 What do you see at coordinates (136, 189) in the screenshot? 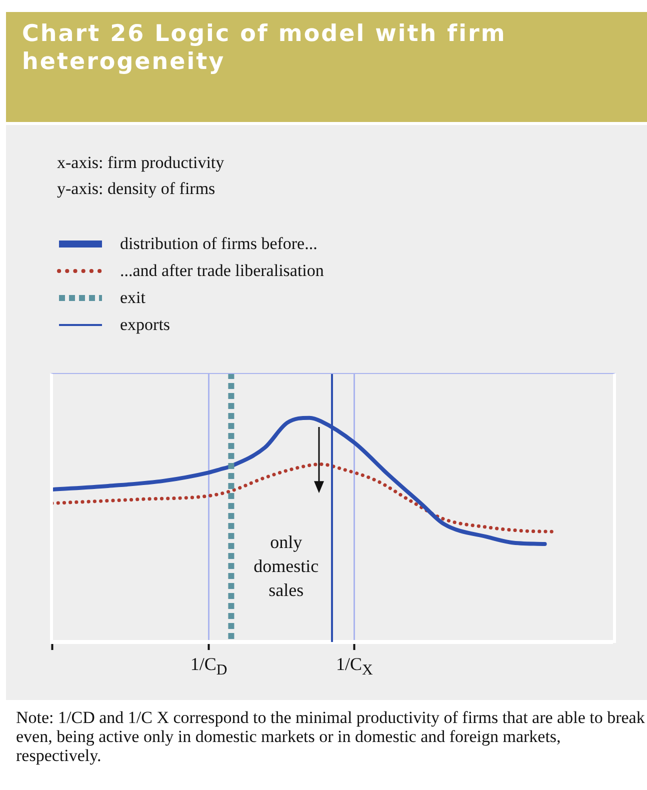
I see `text: y-axis: density of firms` at bounding box center [136, 189].